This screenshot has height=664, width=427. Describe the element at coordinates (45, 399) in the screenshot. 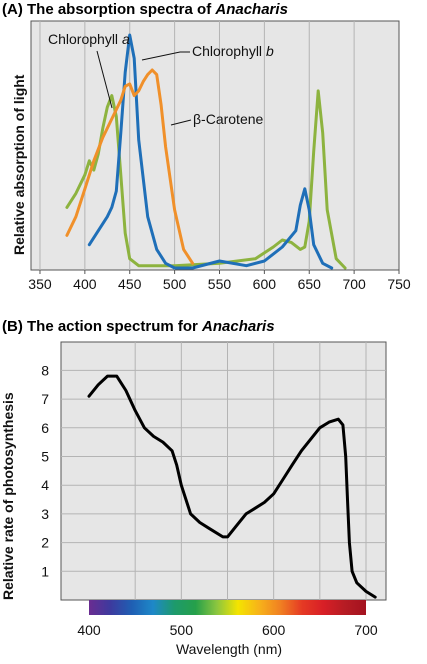

I see `panel-b-y-tick-label: 7` at that location.